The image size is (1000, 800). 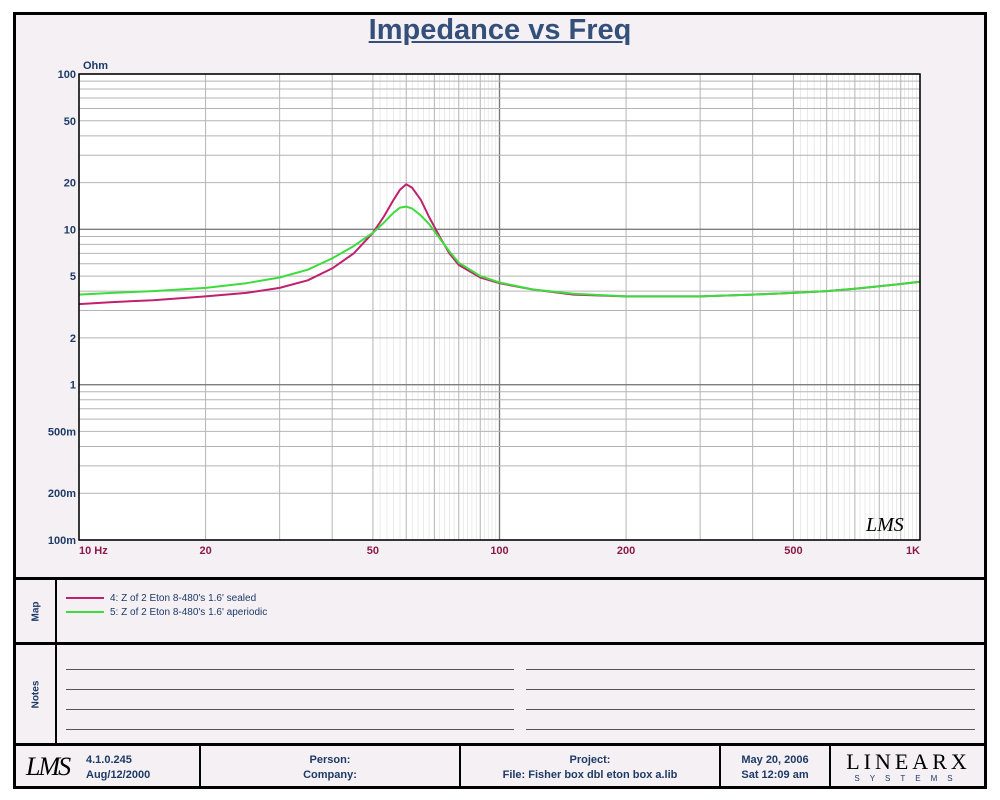 I want to click on version-info: 4.1.0.245 Aug/12/2000, so click(x=118, y=768).